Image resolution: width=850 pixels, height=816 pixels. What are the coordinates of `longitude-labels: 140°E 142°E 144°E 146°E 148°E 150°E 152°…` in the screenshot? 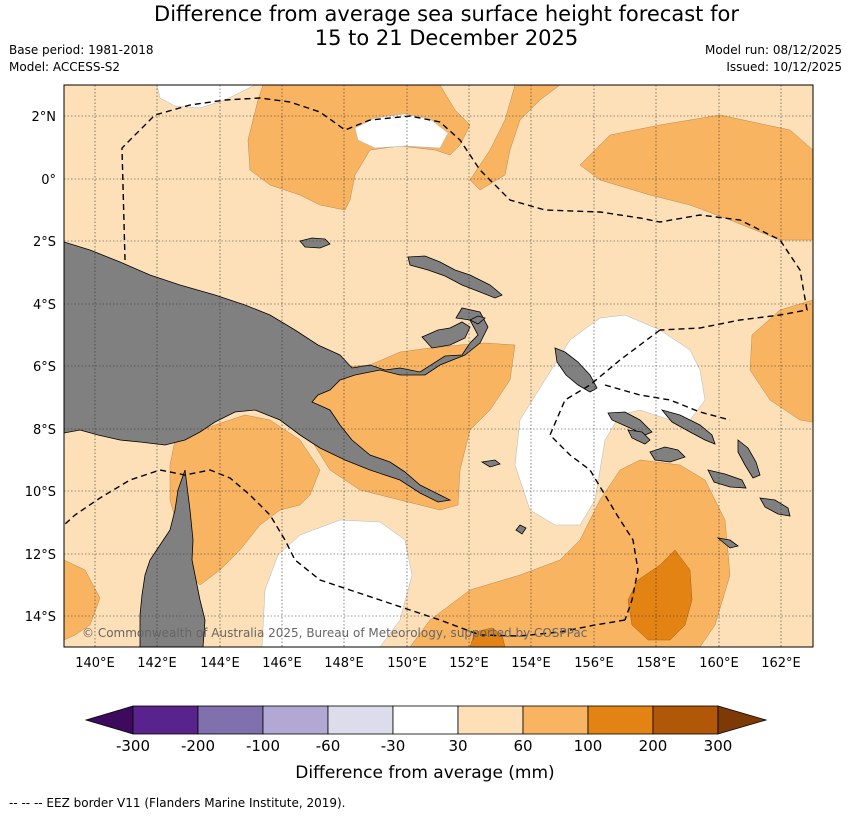 It's located at (438, 663).